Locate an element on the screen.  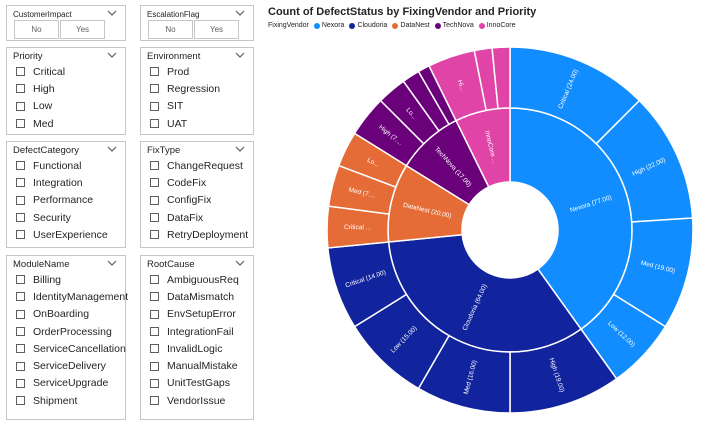
slicer-item: Low is located at coordinates (68, 106).